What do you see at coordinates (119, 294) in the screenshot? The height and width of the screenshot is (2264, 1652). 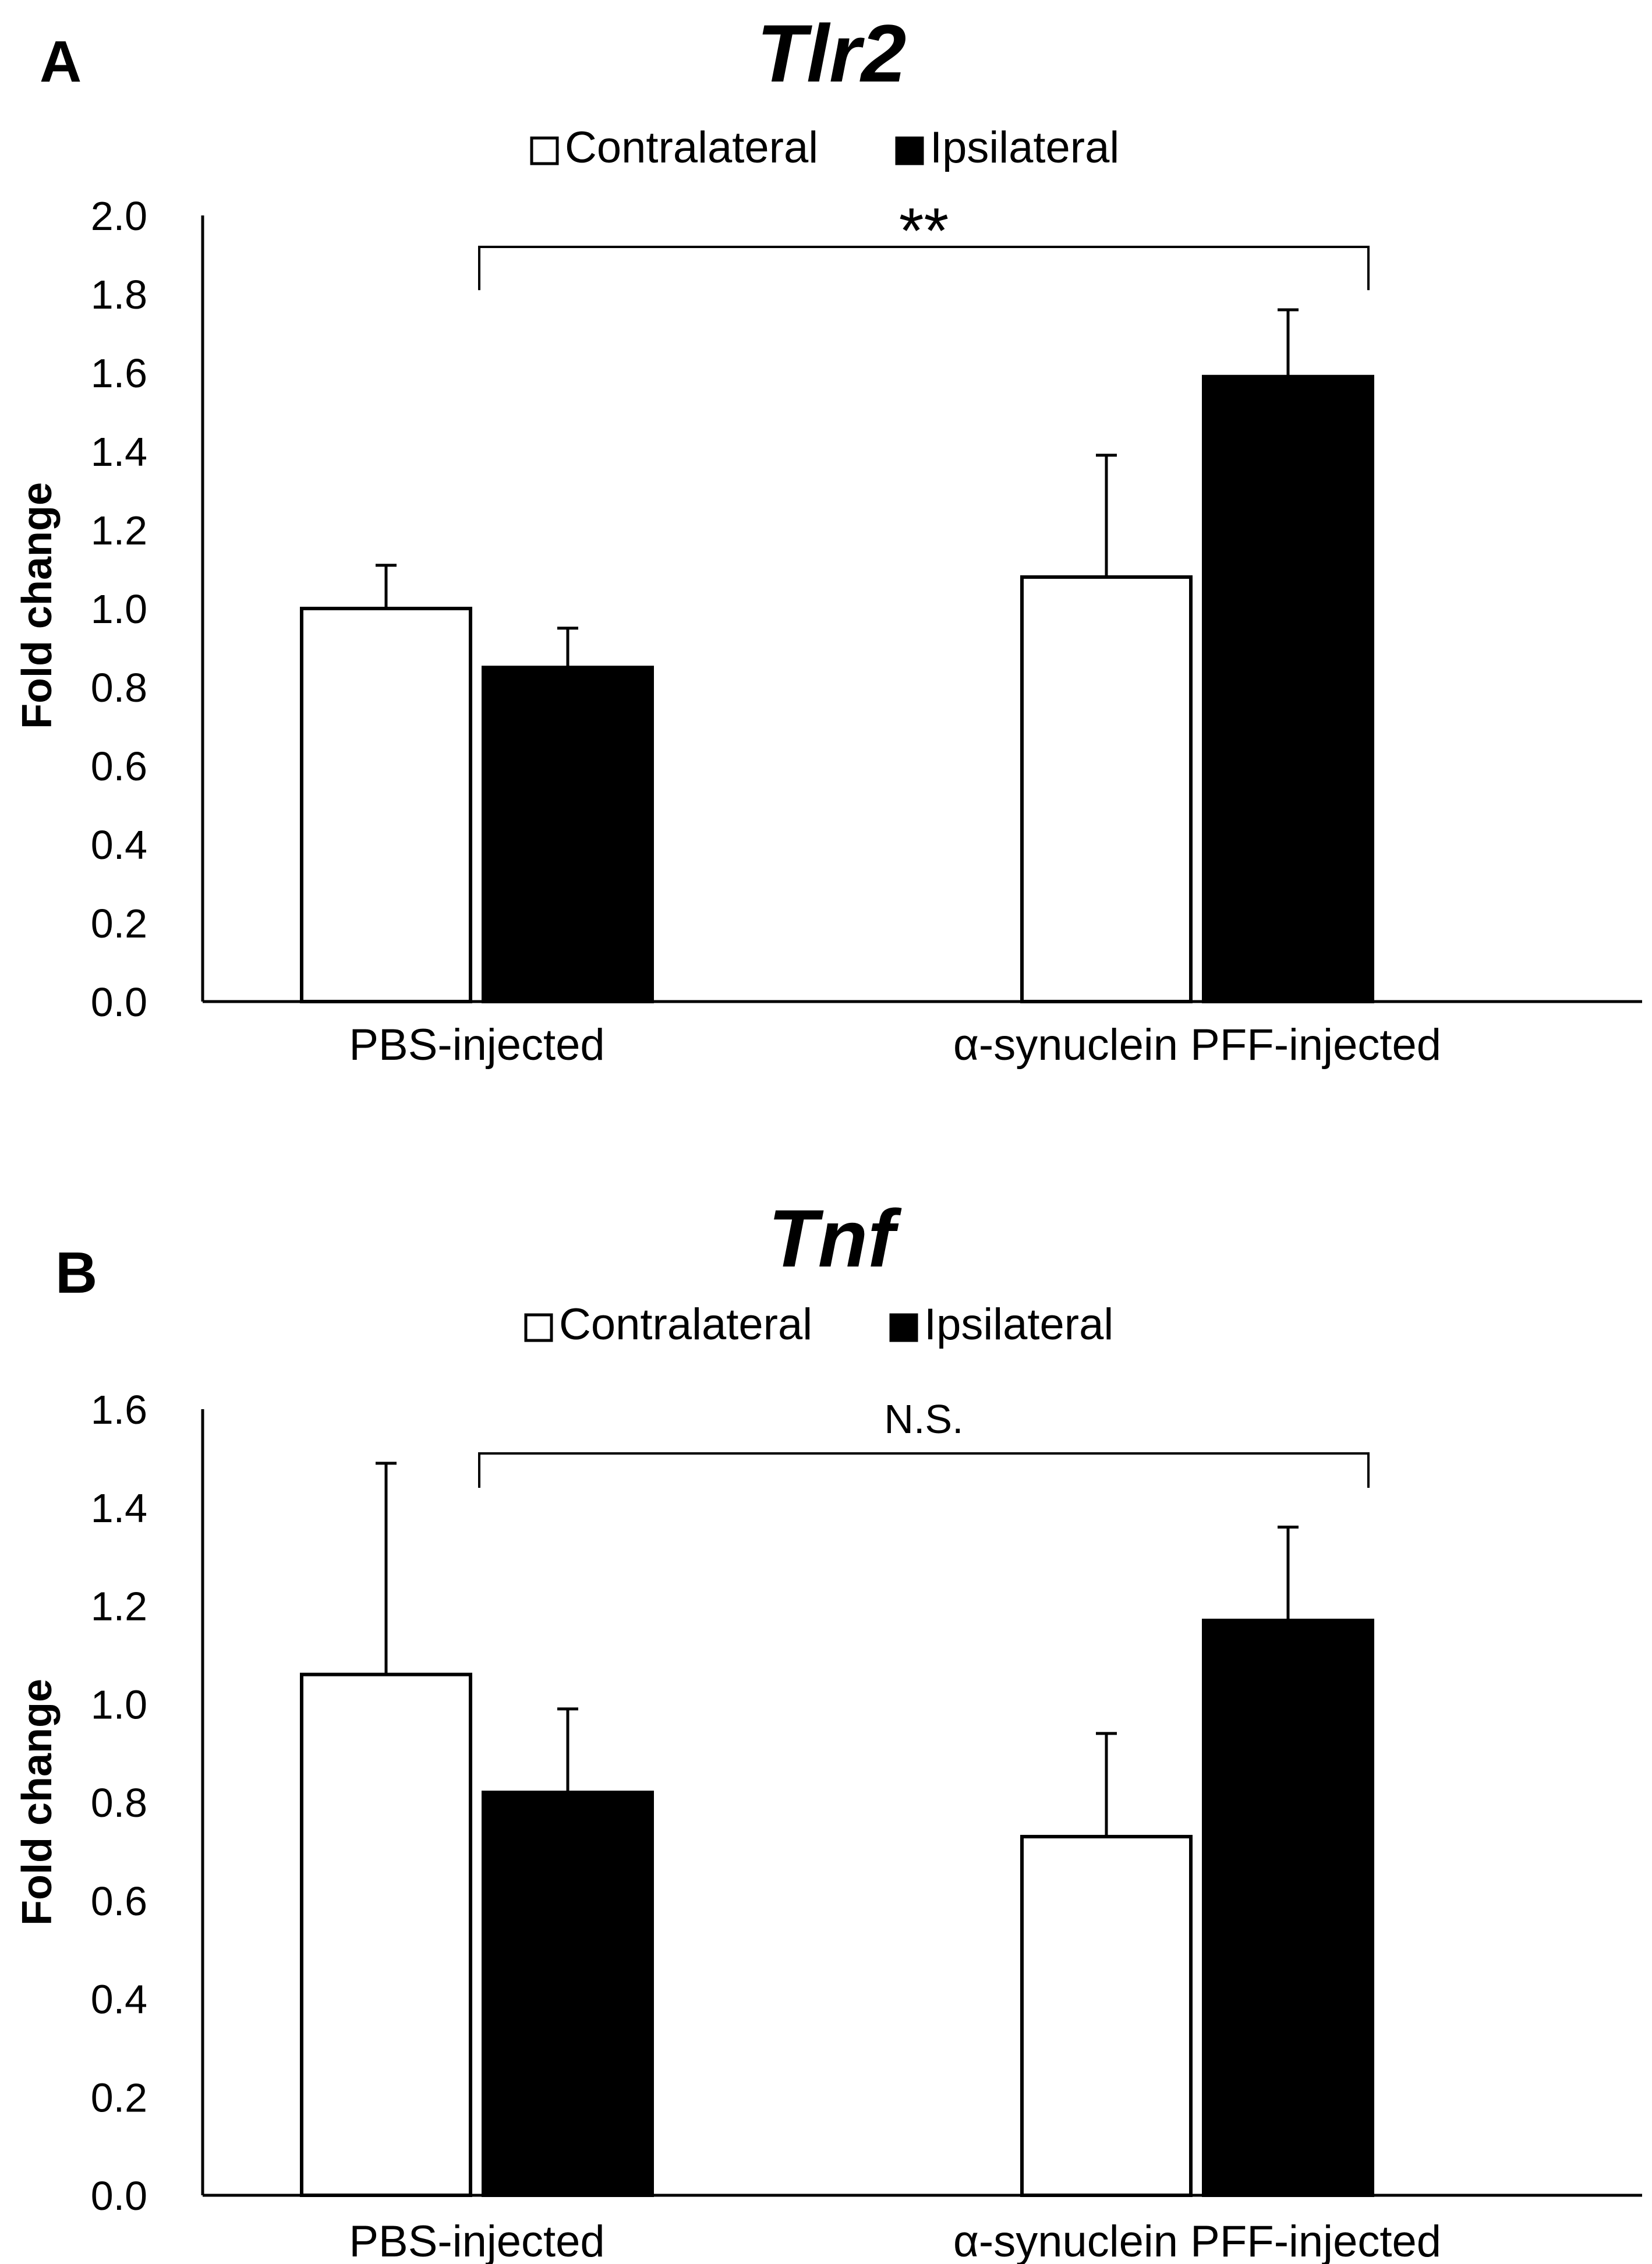 I see `y-tick-label-a: 1.8` at bounding box center [119, 294].